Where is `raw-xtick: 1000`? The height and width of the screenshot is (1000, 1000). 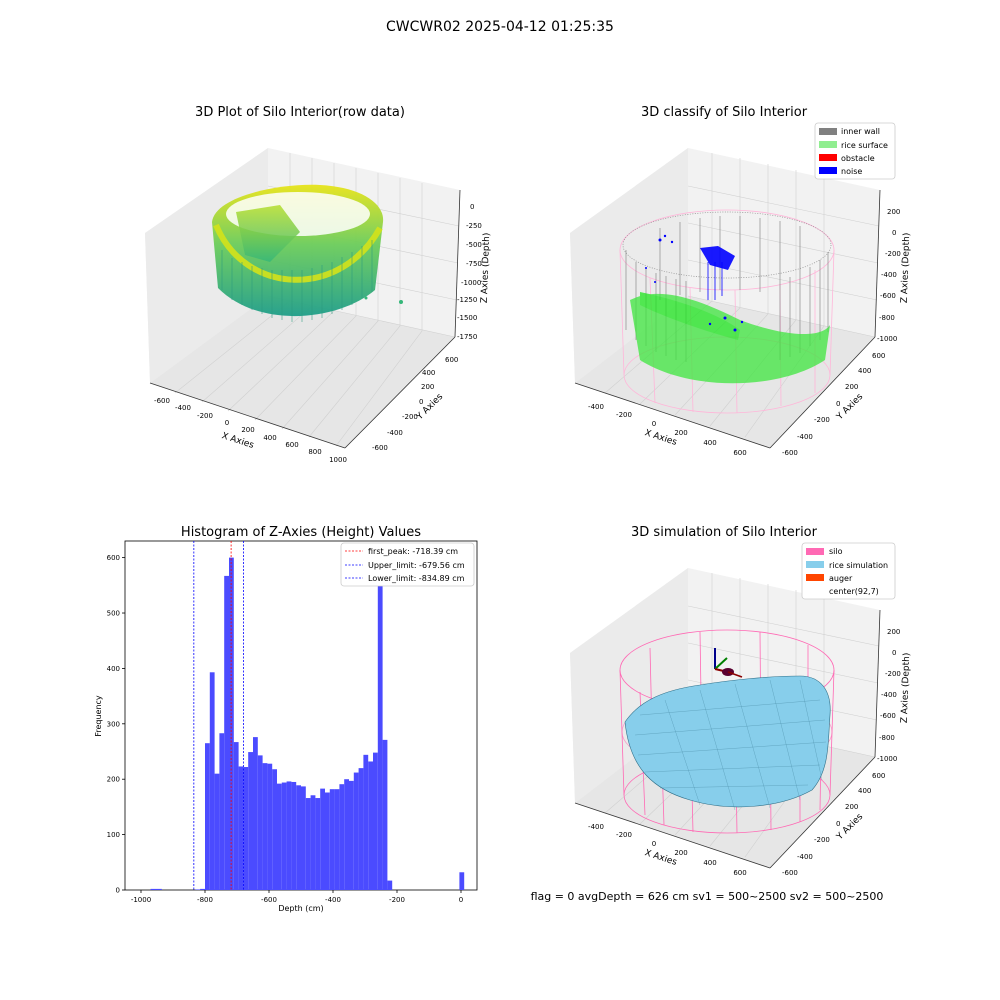 raw-xtick: 1000 is located at coordinates (338, 460).